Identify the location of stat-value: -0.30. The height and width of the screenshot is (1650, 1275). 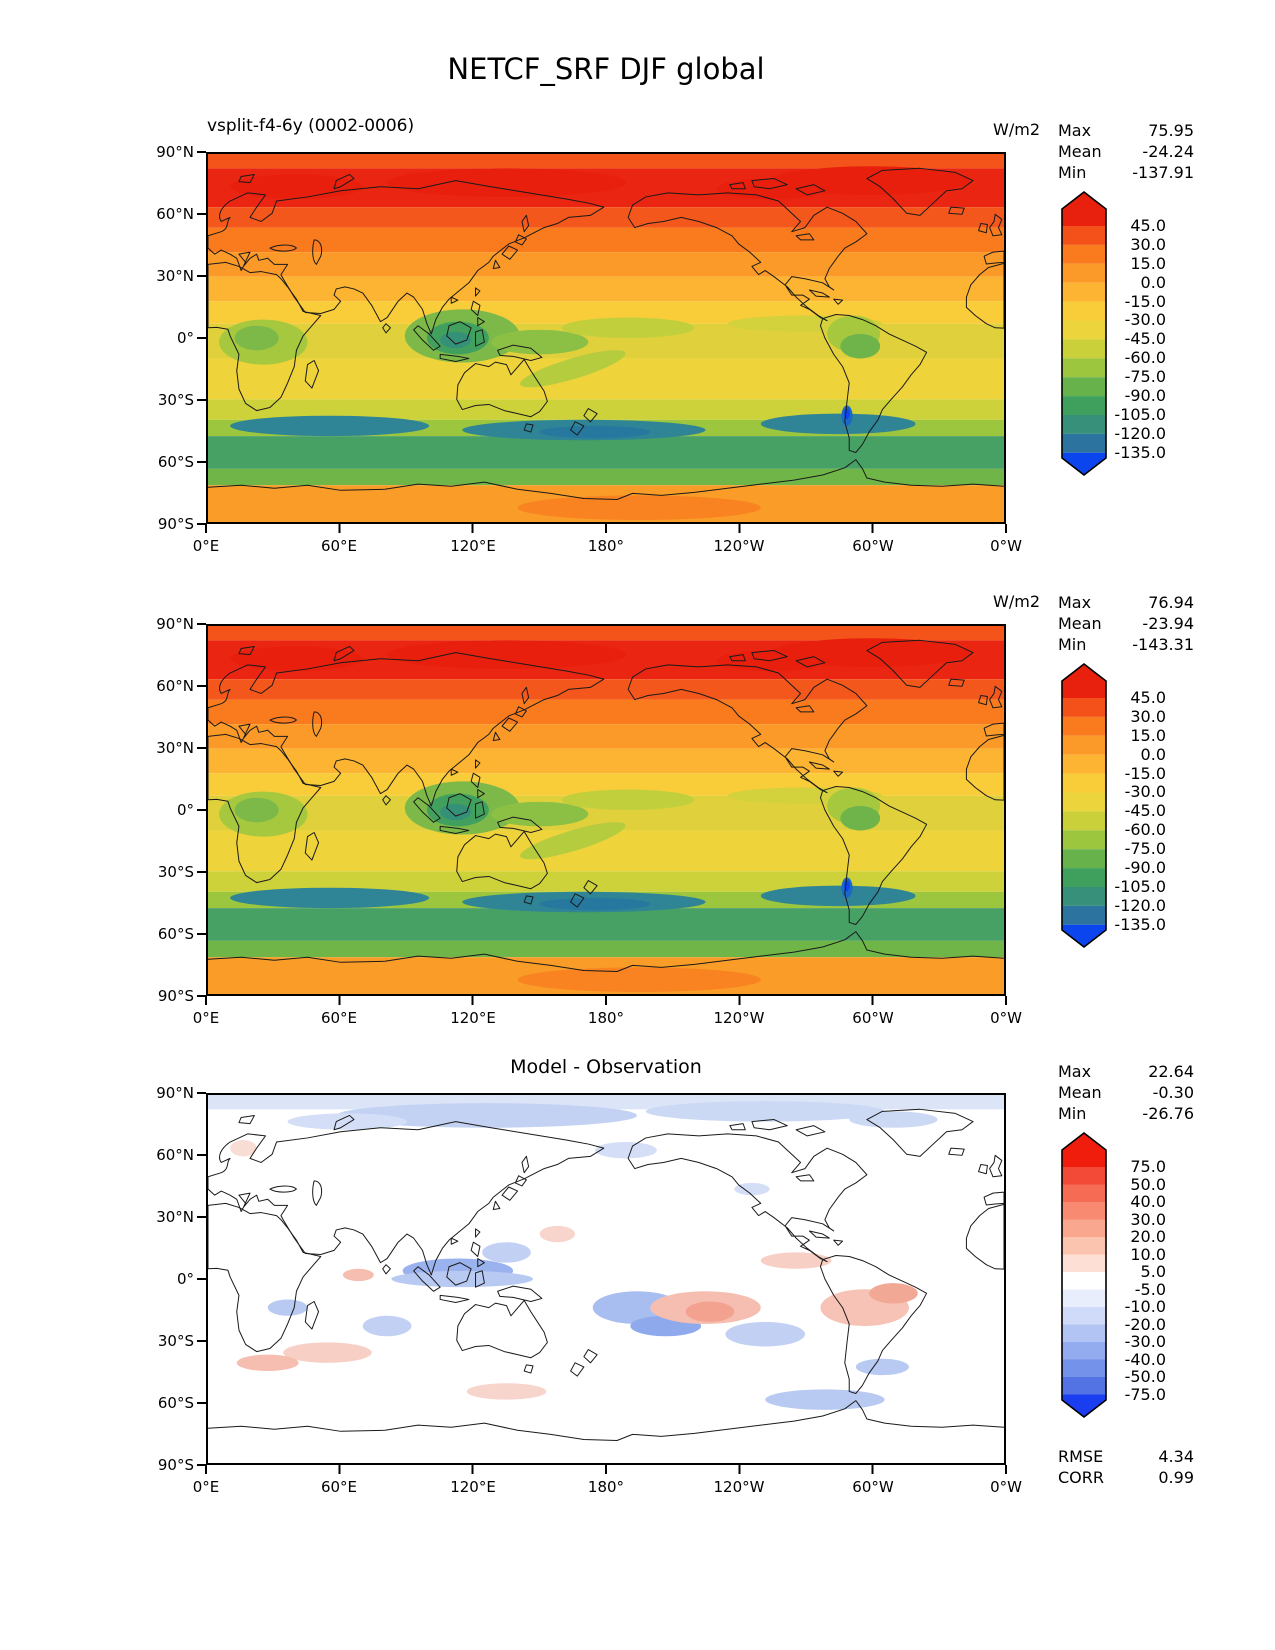
(1173, 1092).